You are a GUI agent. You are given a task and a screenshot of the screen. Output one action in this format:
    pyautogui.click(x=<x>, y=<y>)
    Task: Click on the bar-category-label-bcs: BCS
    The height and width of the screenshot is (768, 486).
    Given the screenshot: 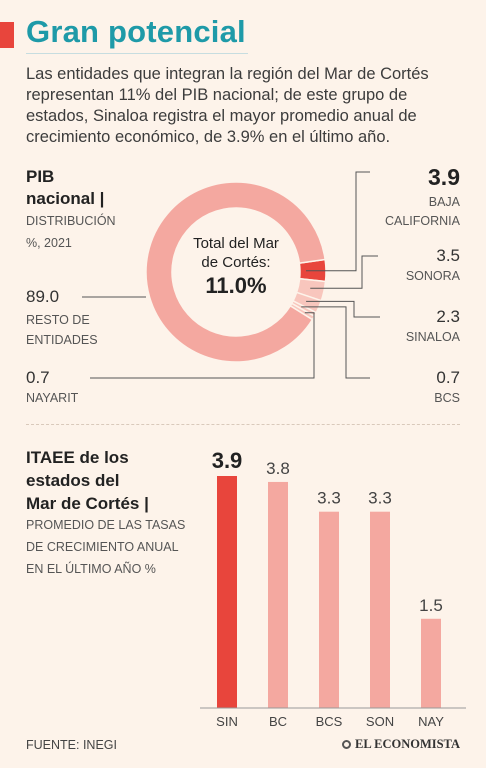 What is the action you would take?
    pyautogui.click(x=329, y=721)
    